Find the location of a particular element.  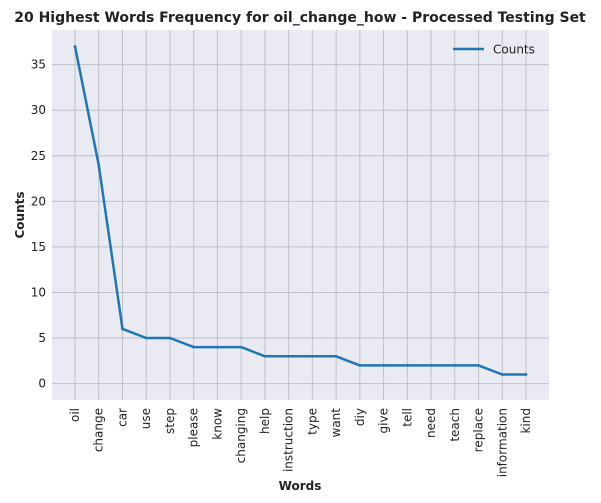

x-tick-label: changing is located at coordinates (241, 435).